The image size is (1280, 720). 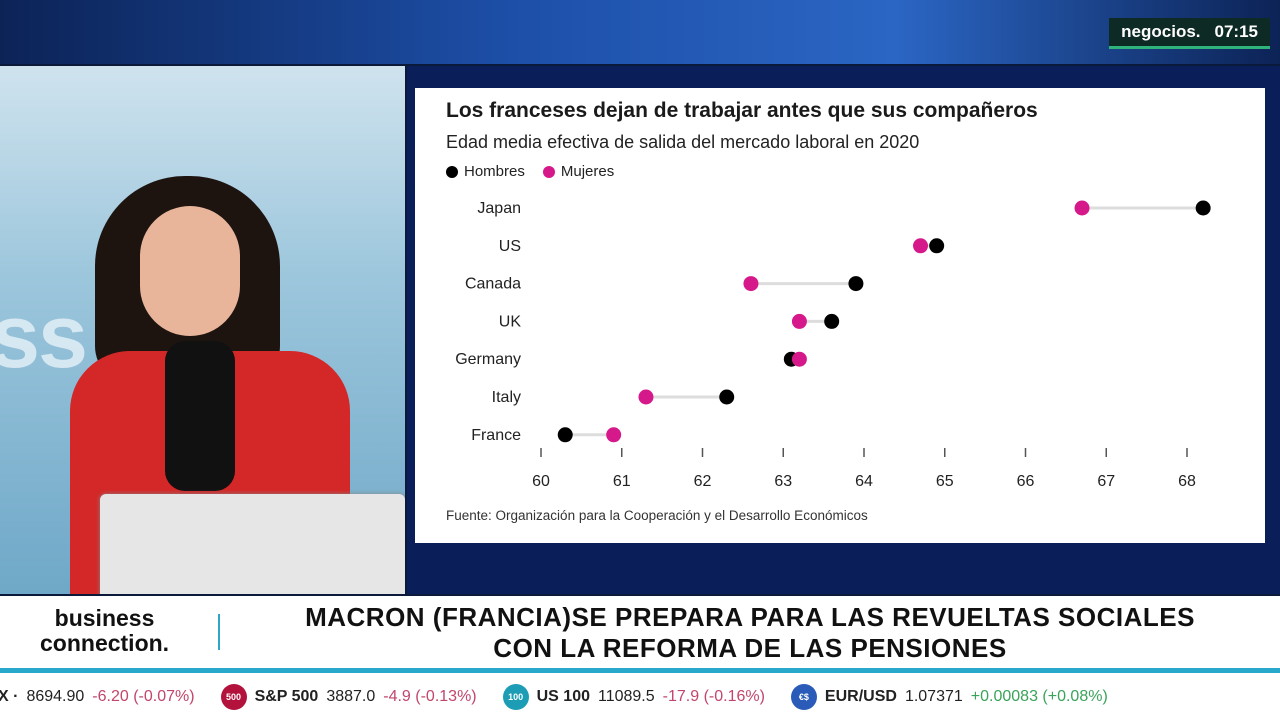 What do you see at coordinates (587, 171) in the screenshot?
I see `legend-label: Mujeres` at bounding box center [587, 171].